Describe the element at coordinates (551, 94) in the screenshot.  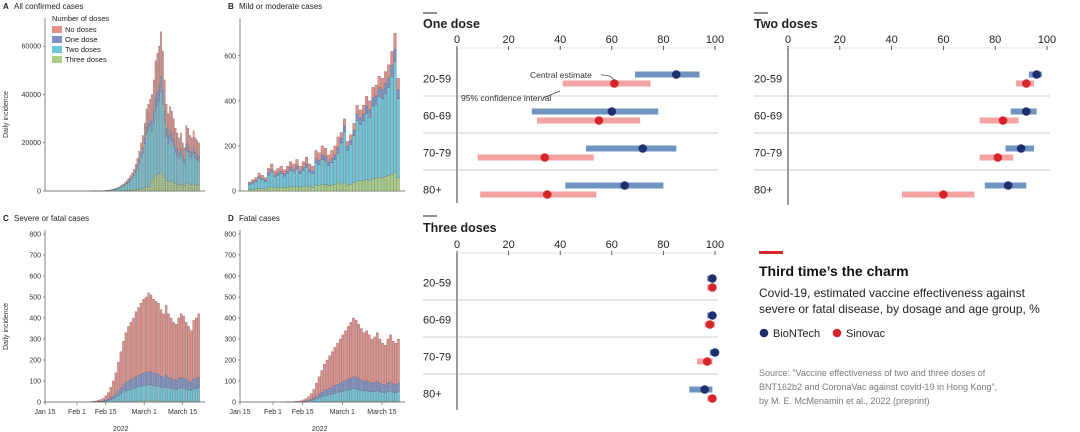
I see `annotation-interval-pointer` at that location.